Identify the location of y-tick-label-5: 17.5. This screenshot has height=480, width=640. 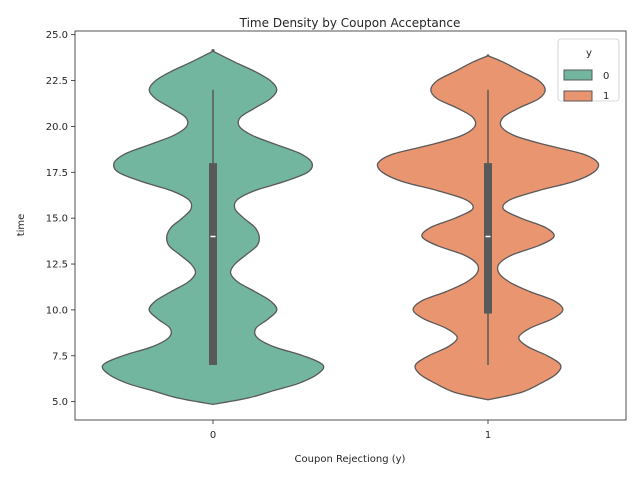
(57, 173).